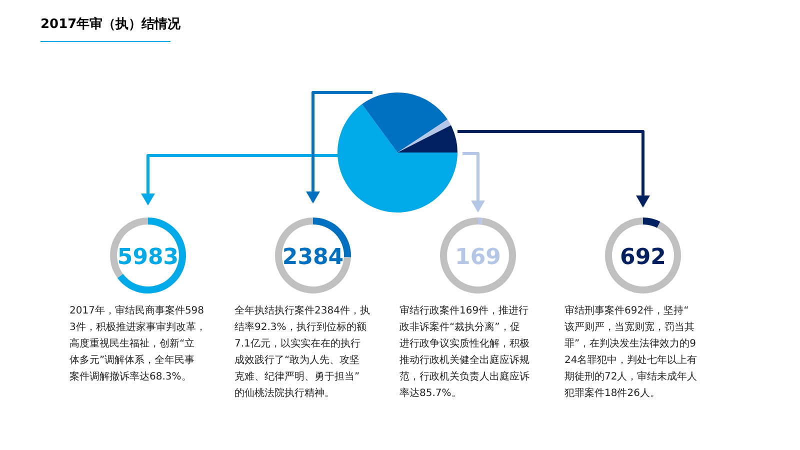 This screenshot has height=450, width=800. Describe the element at coordinates (111, 24) in the screenshot. I see `text: 2017年审（执）结情况` at that location.